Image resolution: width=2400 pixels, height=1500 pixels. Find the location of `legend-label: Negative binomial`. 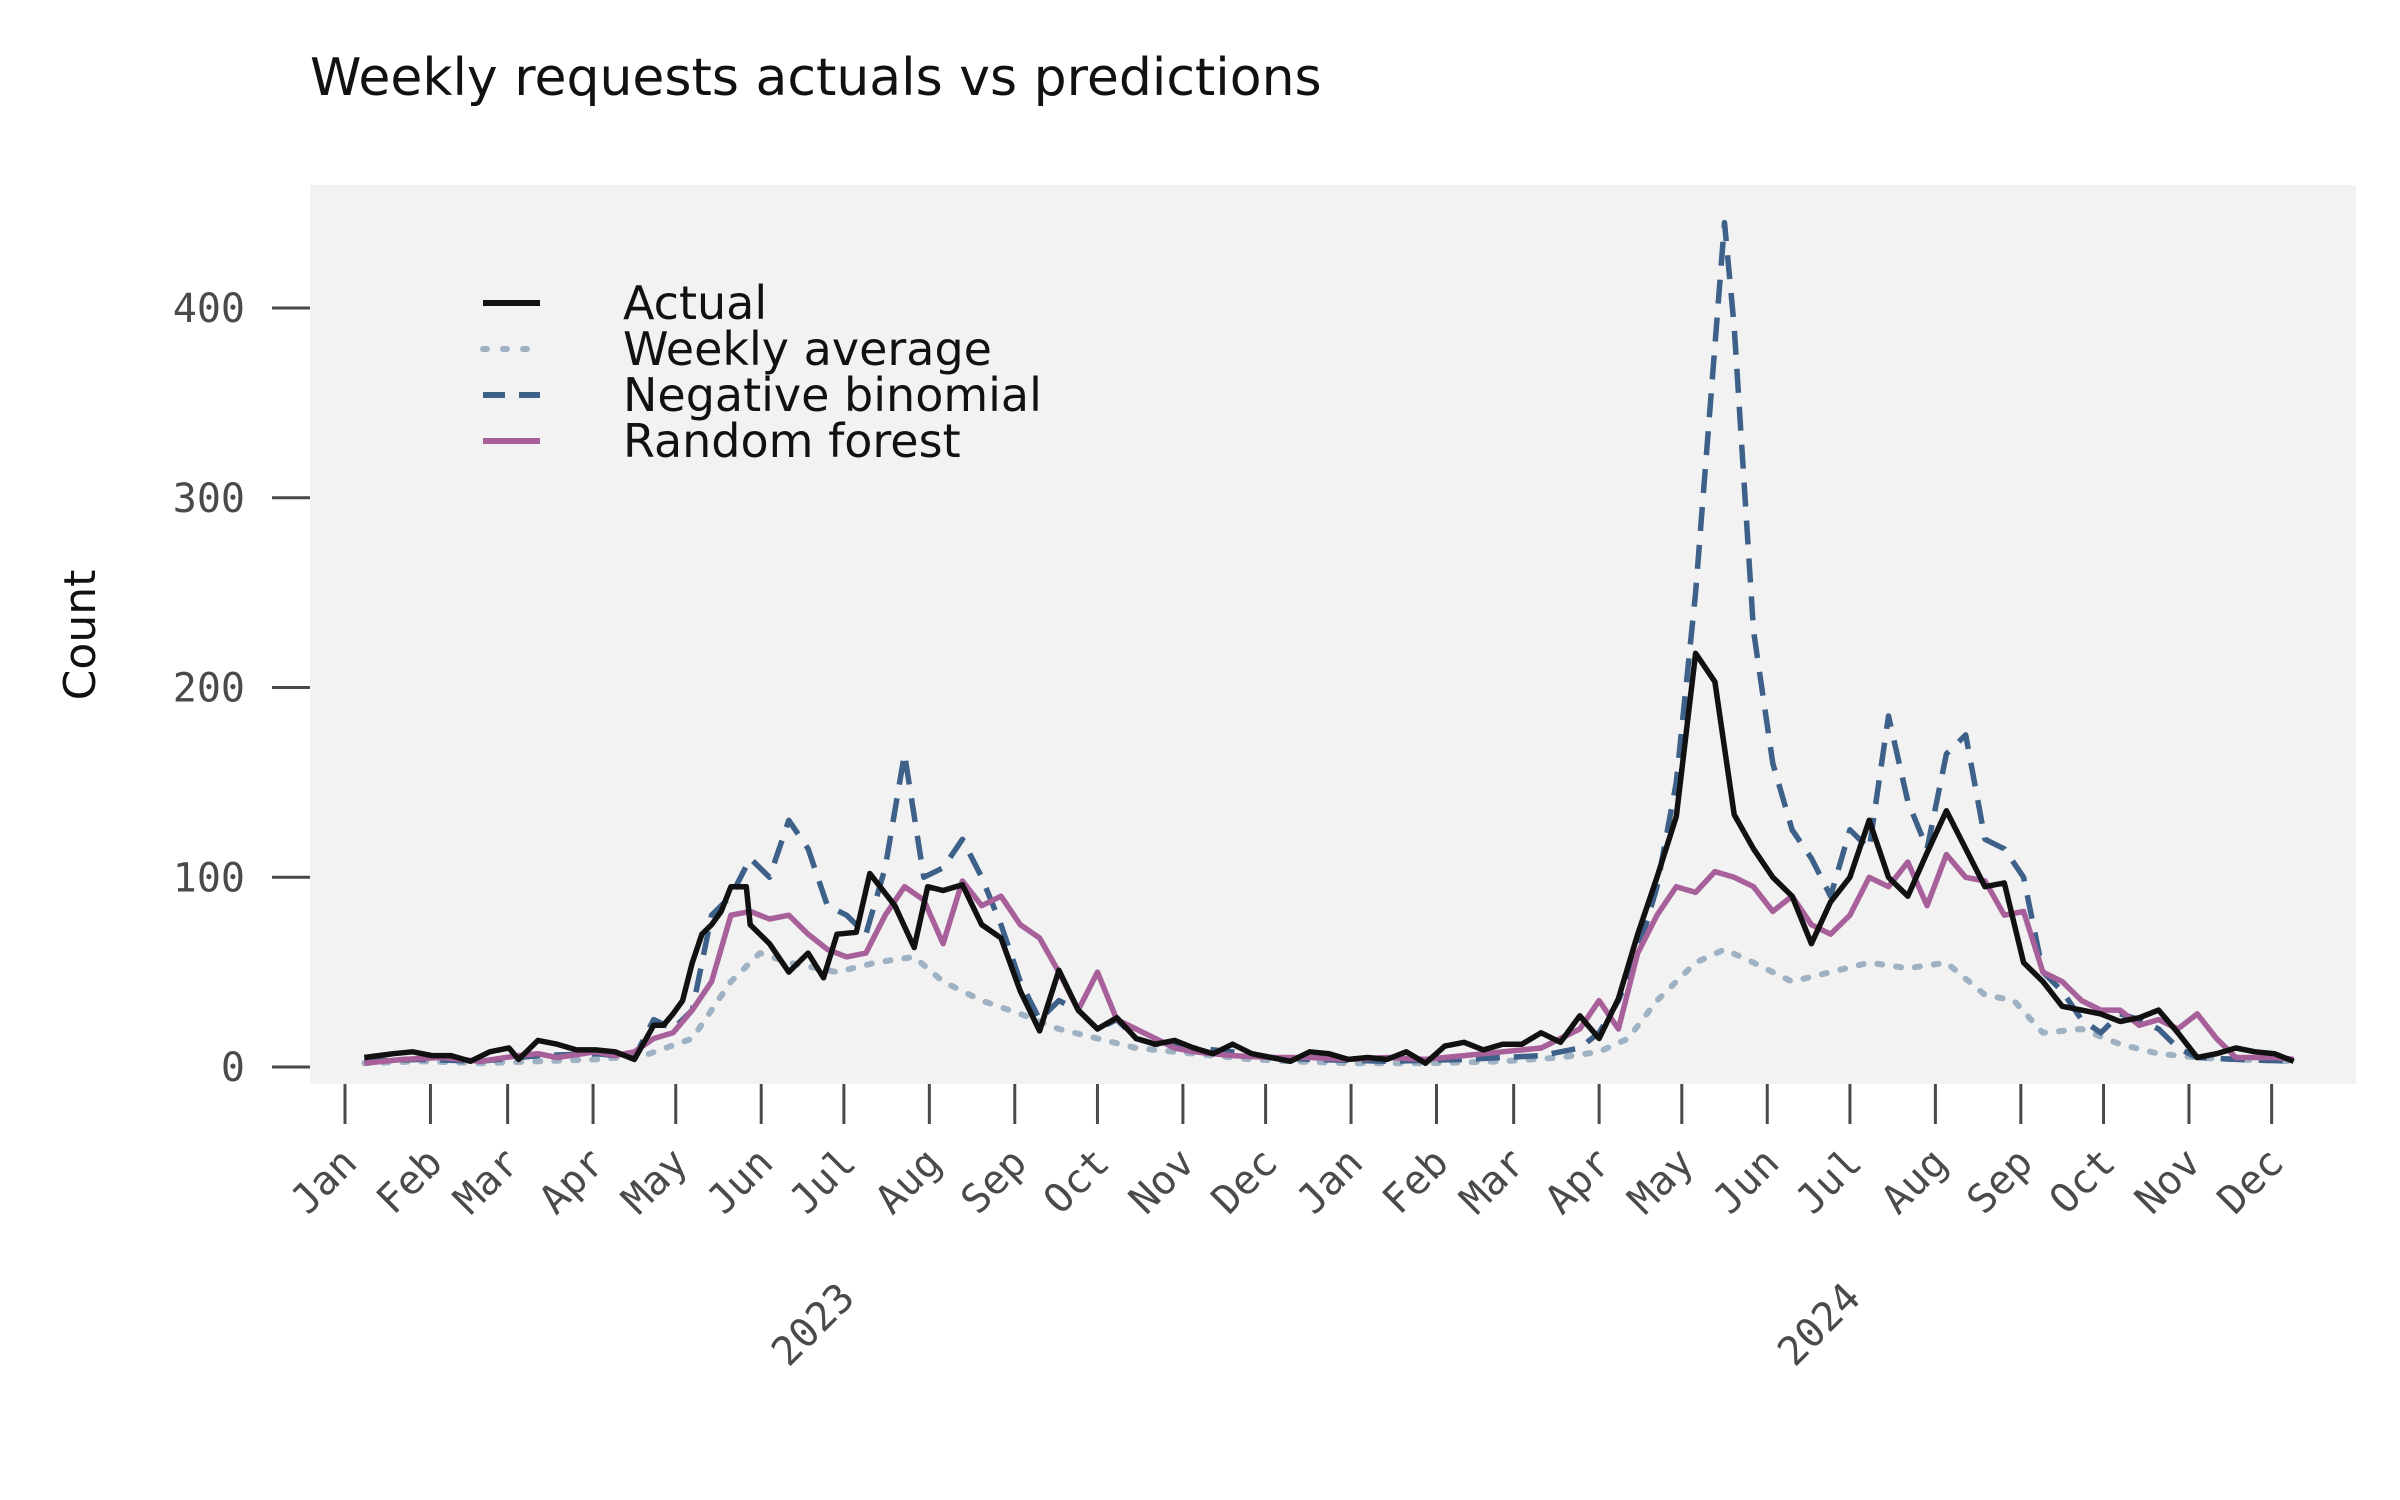

legend-label: Negative binomial is located at coordinates (832, 395).